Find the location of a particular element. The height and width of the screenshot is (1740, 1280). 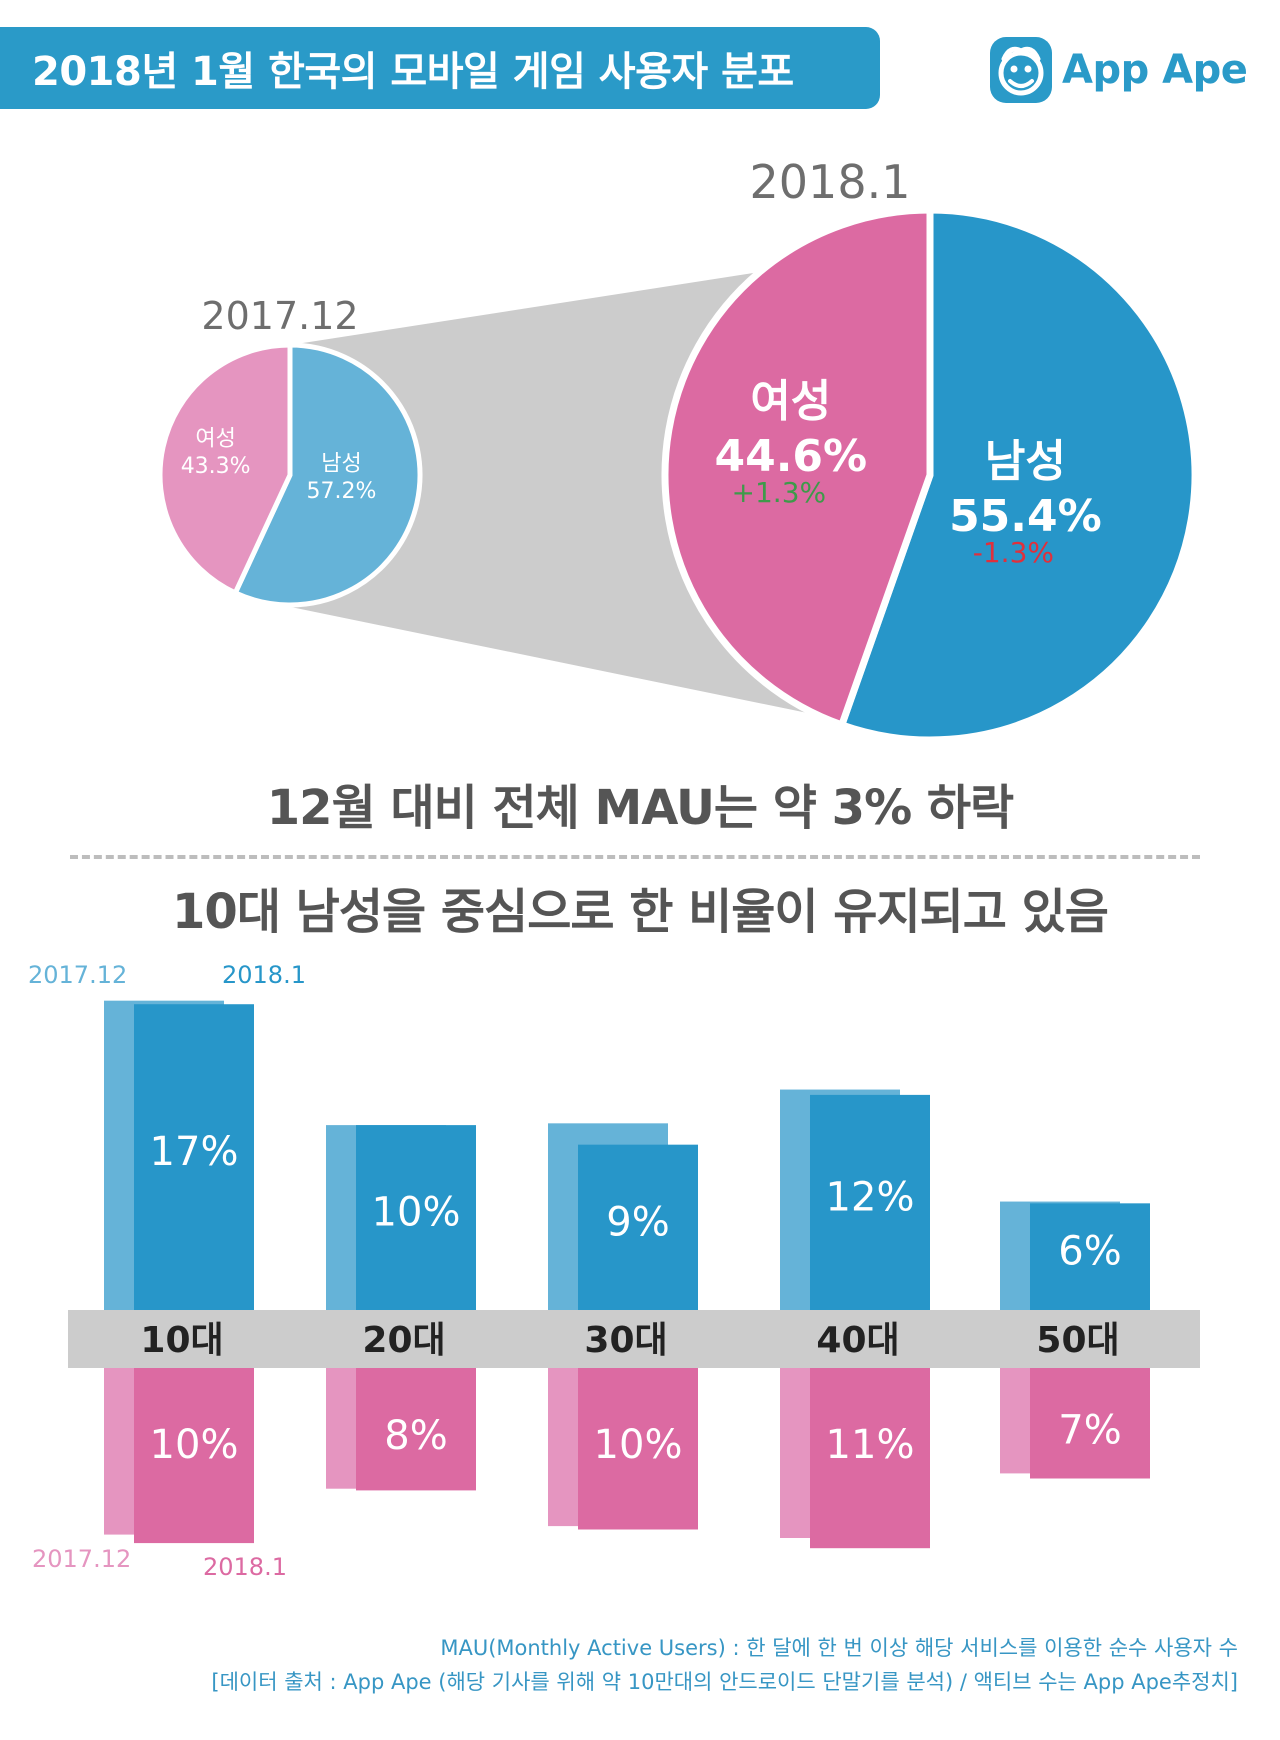

legend-male-2017: 2017.12 is located at coordinates (77, 975).